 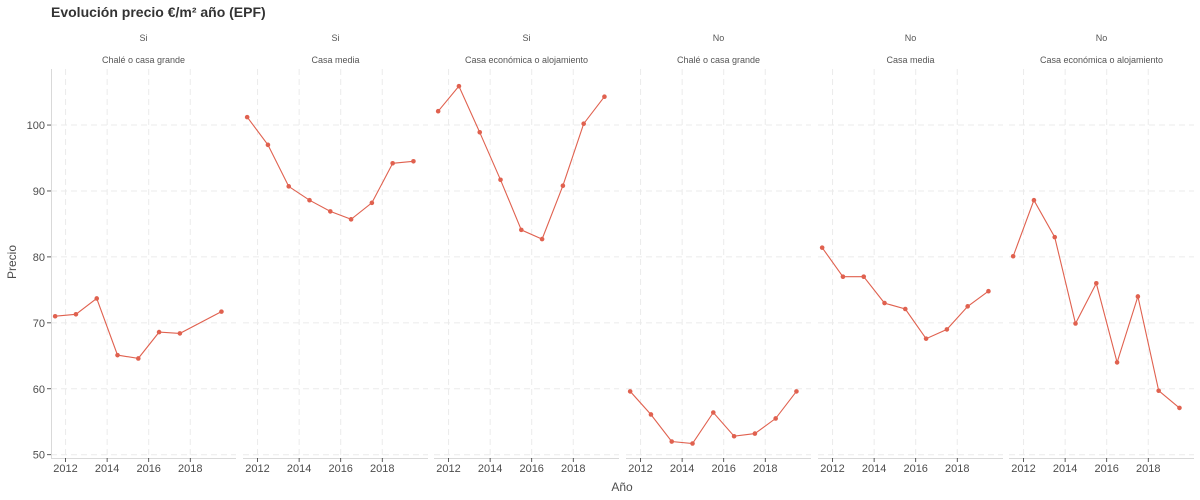 What do you see at coordinates (910, 60) in the screenshot?
I see `strip-label-bottom: Casa media` at bounding box center [910, 60].